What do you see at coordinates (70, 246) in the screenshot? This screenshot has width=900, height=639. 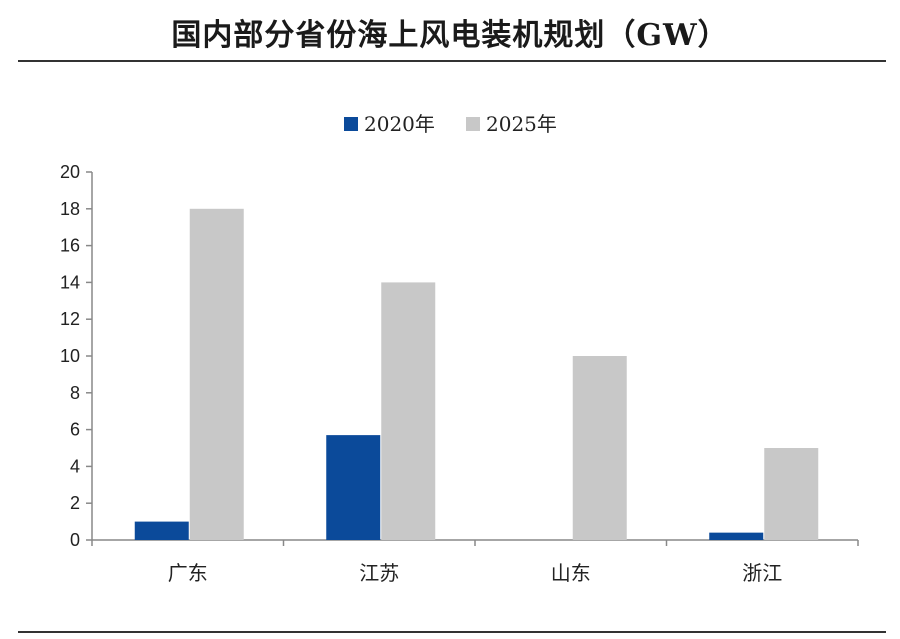 I see `y-tick-label: 16` at bounding box center [70, 246].